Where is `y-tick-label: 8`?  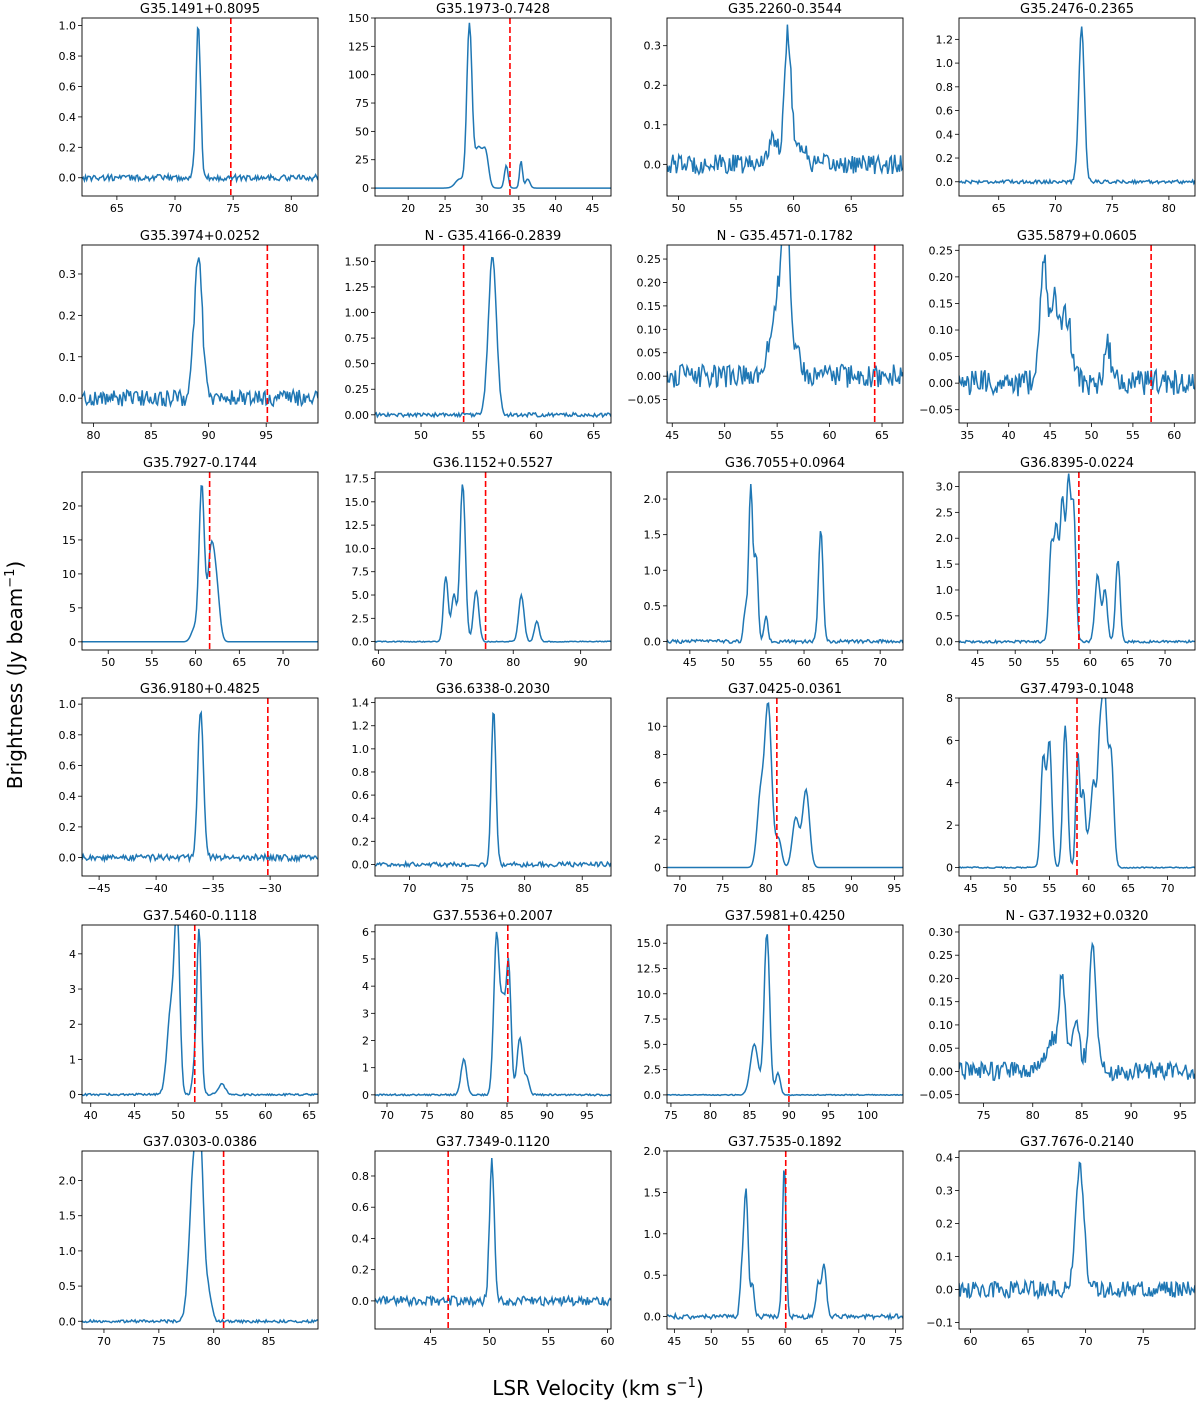 y-tick-label: 8 is located at coordinates (949, 698).